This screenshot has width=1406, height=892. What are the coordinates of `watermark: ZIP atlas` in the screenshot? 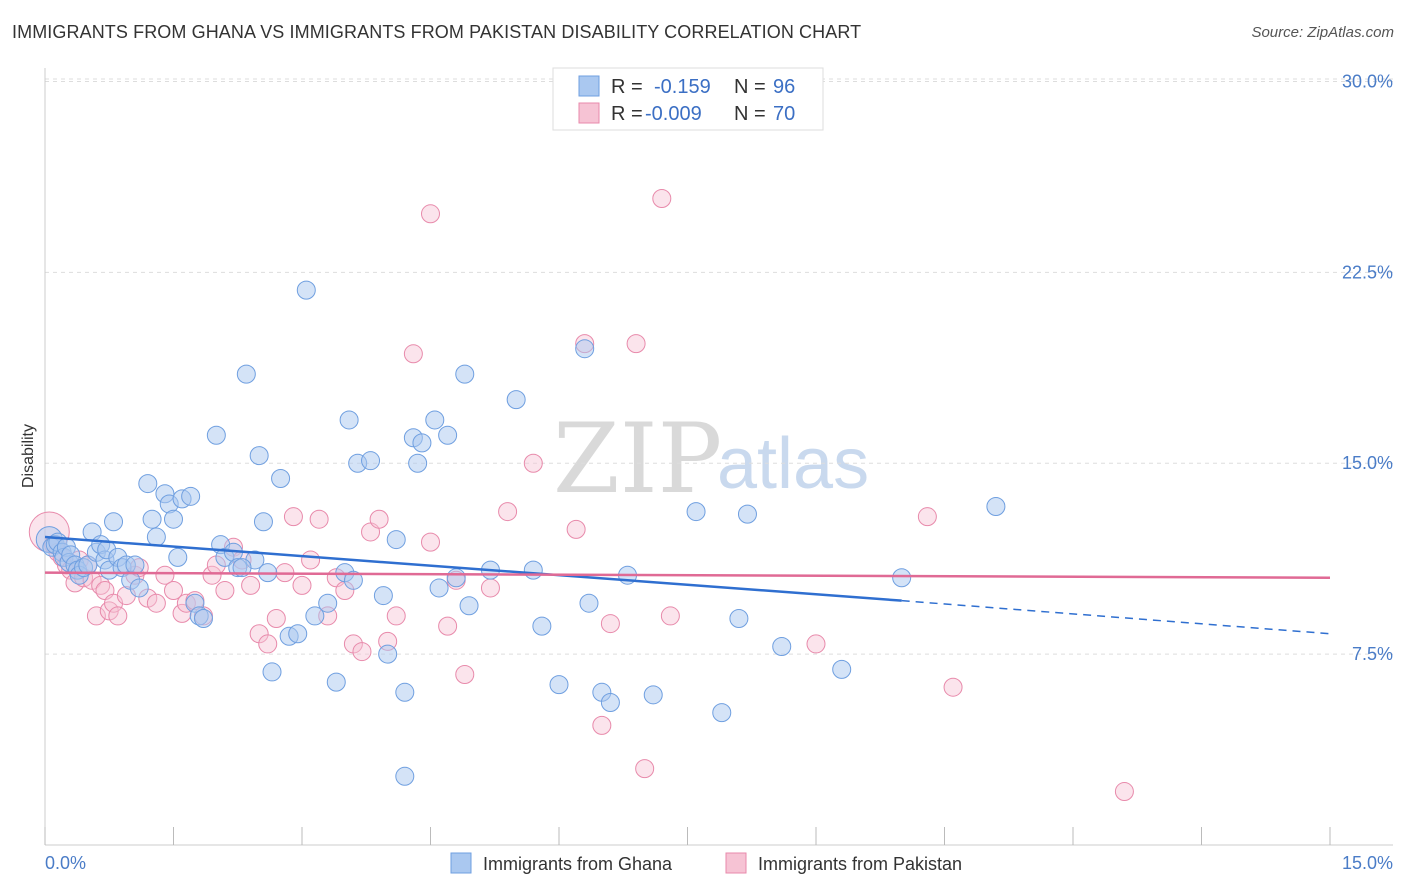 It's located at (711, 459).